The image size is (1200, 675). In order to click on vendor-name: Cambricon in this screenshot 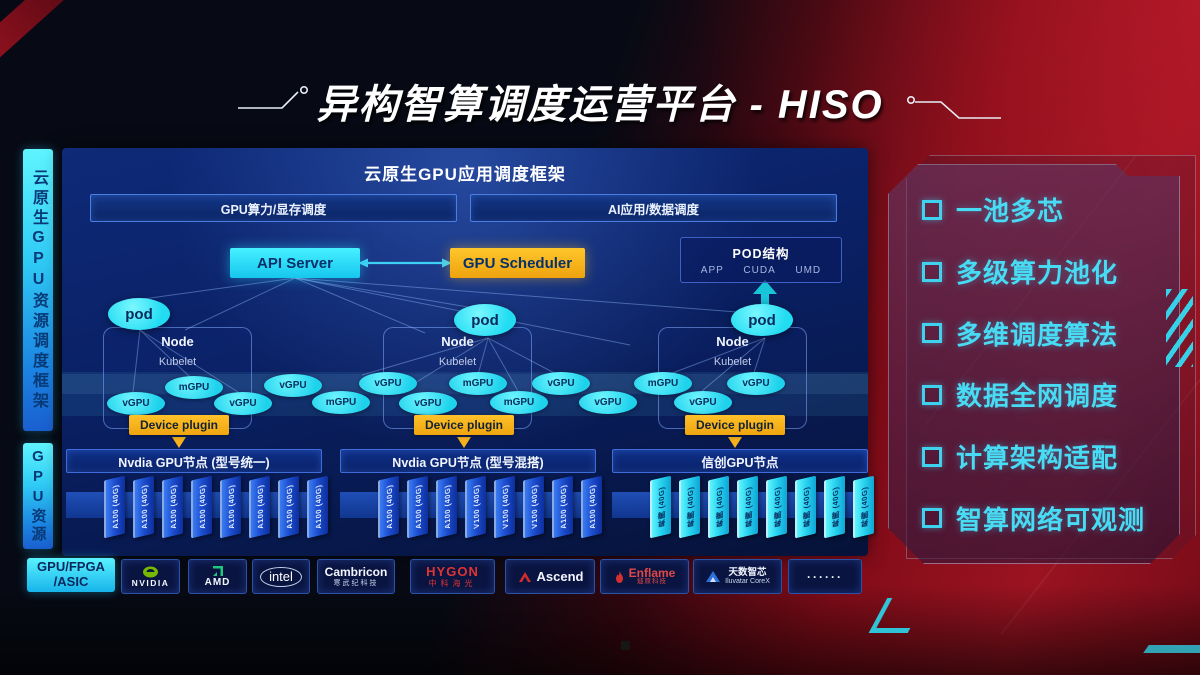, I will do `click(356, 572)`.